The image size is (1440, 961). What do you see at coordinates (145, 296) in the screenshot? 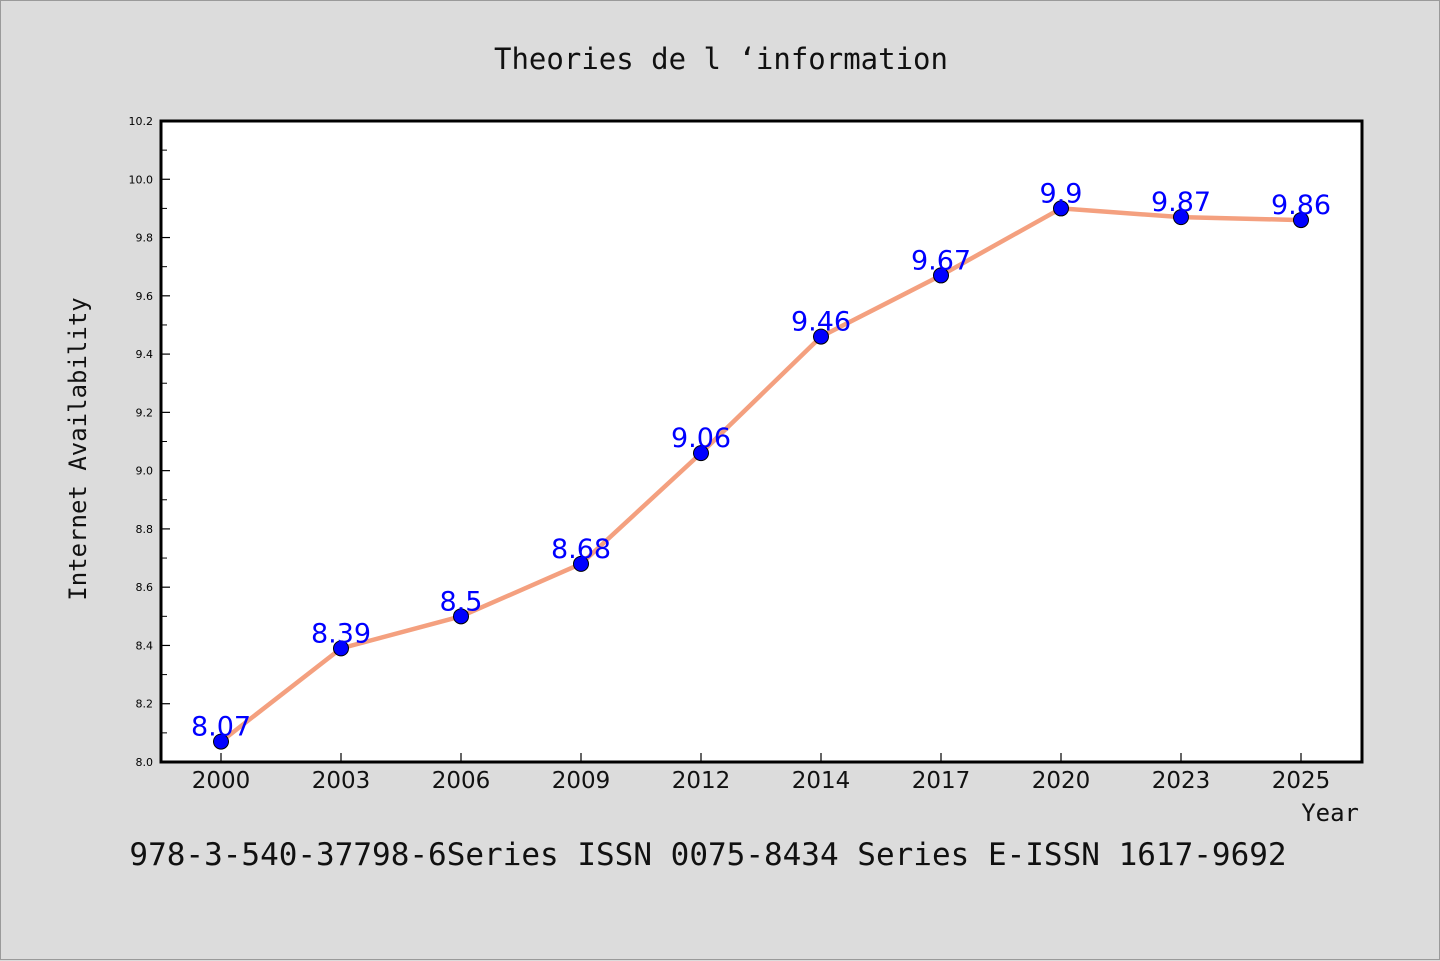
I see `y-tick-label: 9.6` at bounding box center [145, 296].